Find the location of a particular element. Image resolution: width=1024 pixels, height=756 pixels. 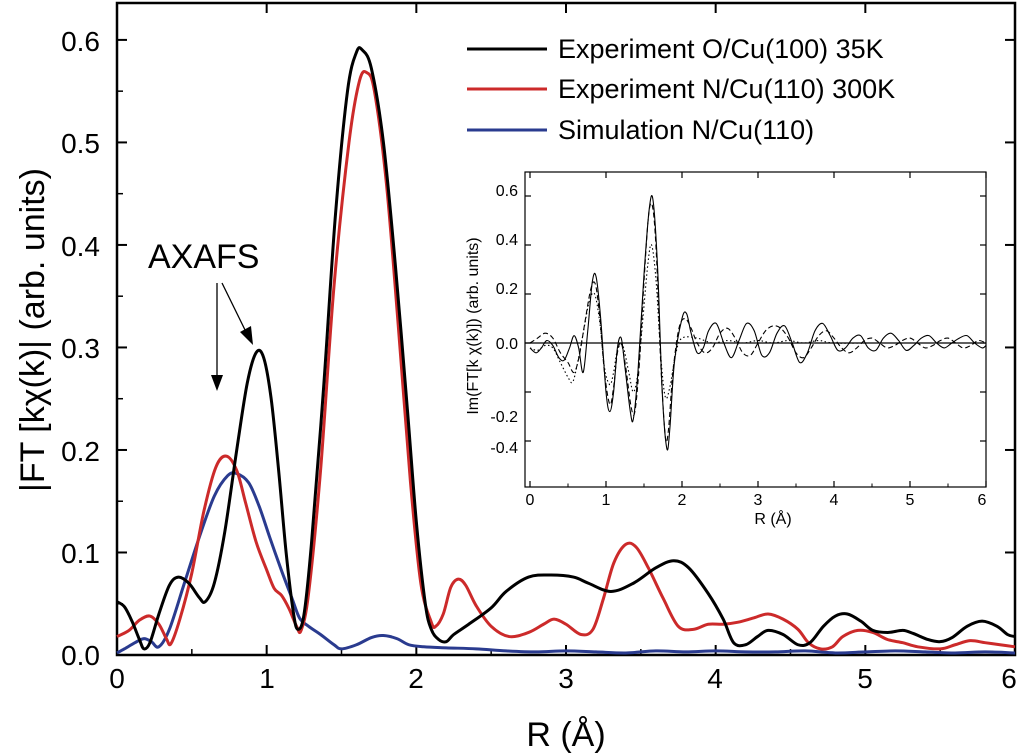

inset-xtick-label: 1 is located at coordinates (606, 500).